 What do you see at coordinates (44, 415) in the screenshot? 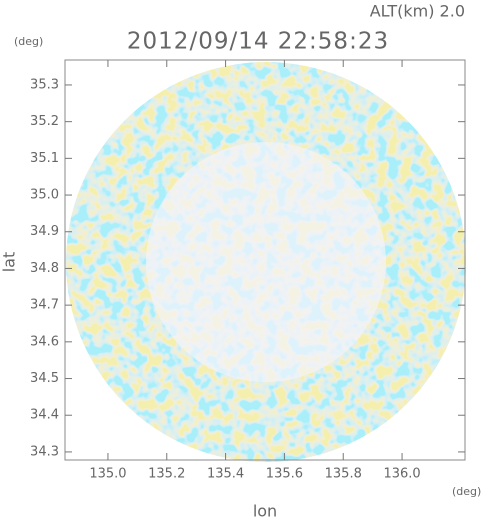
I see `y-tick-label: 34.4` at bounding box center [44, 415].